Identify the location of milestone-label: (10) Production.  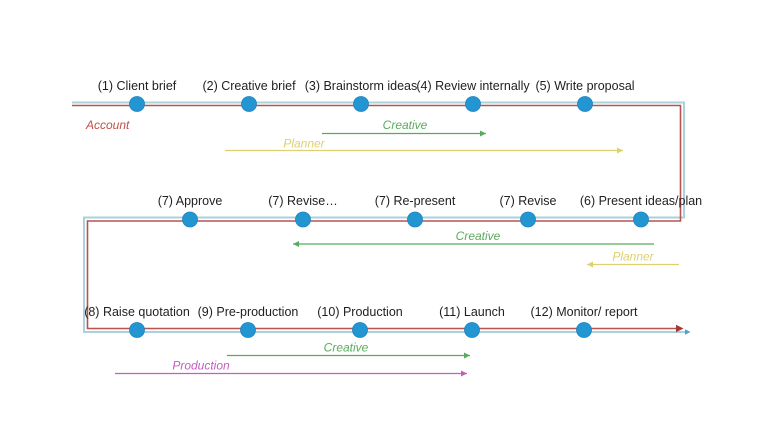
(360, 312).